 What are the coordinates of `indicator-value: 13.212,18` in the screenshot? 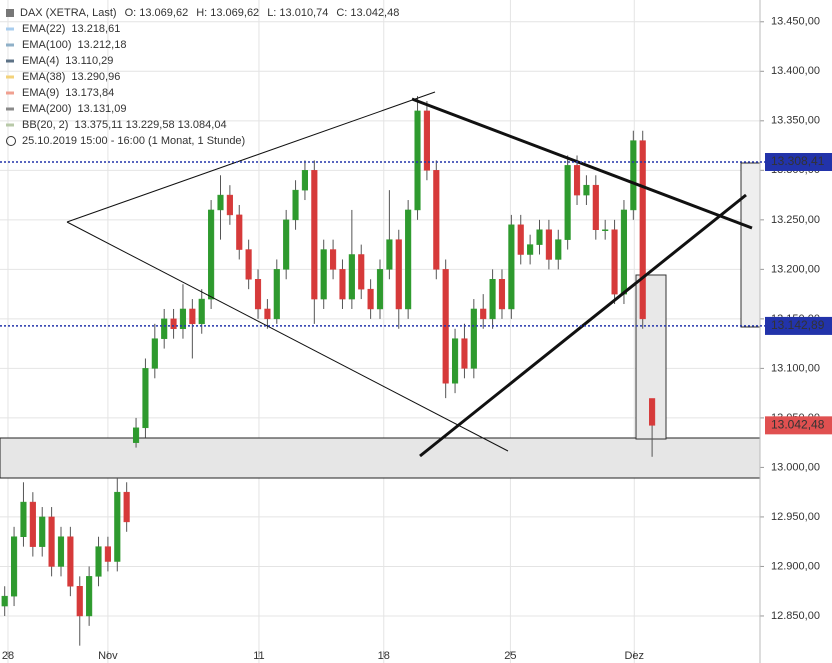 It's located at (102, 45).